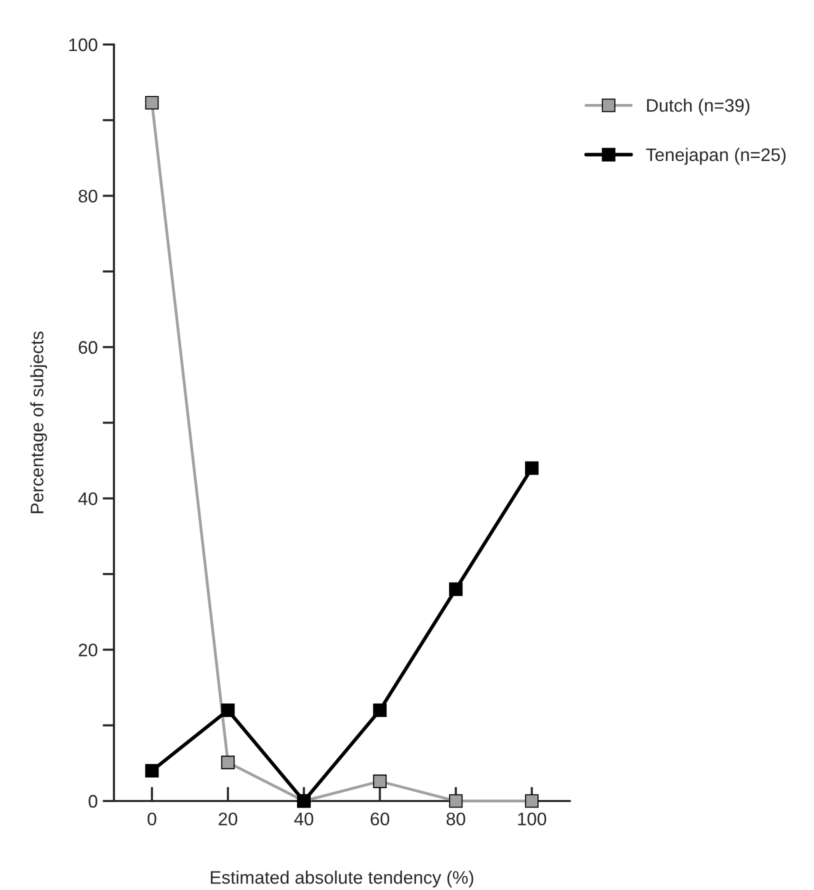 The width and height of the screenshot is (814, 890). What do you see at coordinates (698, 107) in the screenshot?
I see `legend-label: Dutch (n=39)` at bounding box center [698, 107].